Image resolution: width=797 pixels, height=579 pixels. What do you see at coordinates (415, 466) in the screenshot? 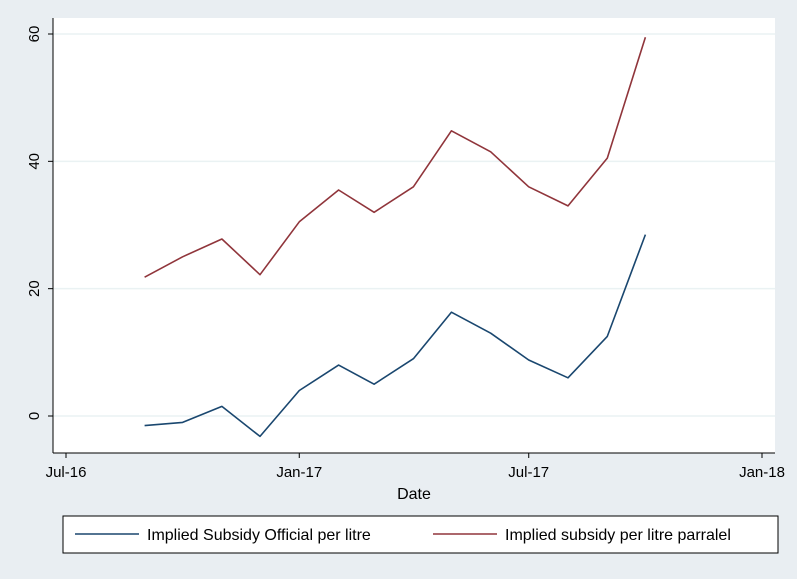
I see `x-axis: Jul-16 Jan-17 Jul-17 Jan-18` at bounding box center [415, 466].